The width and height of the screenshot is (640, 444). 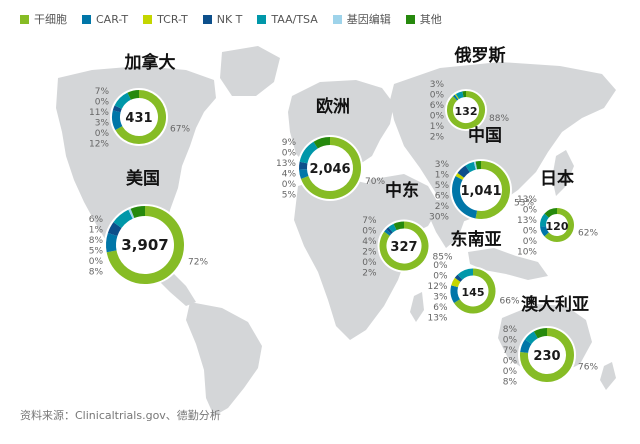 What do you see at coordinates (99, 113) in the screenshot?
I see `pct-label-taa: 11%` at bounding box center [99, 113].